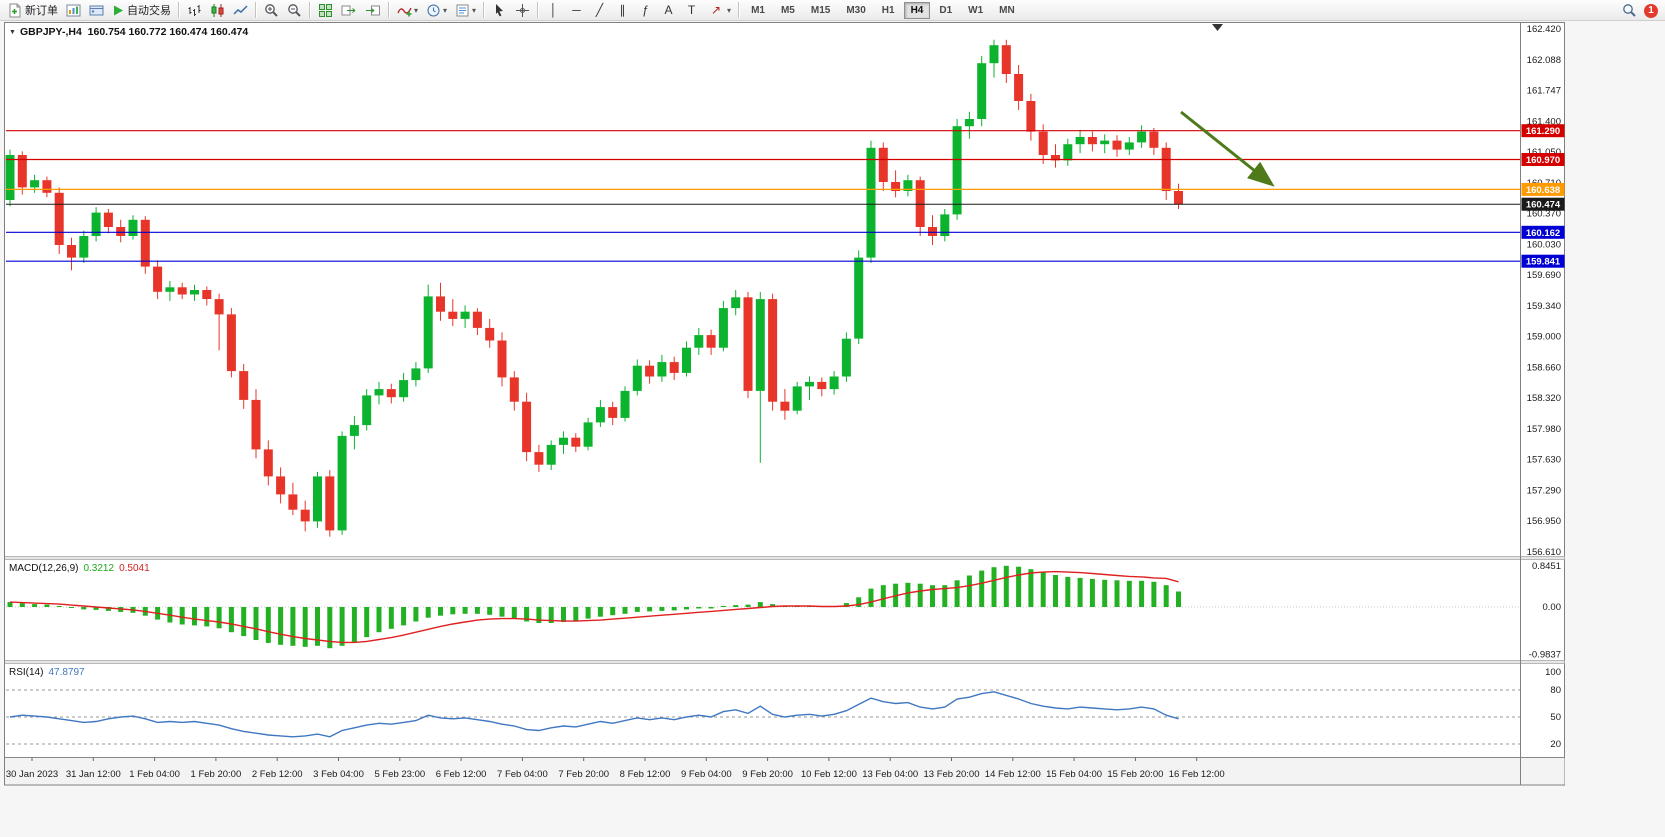 The image size is (1665, 837). Describe the element at coordinates (599, 10) in the screenshot. I see `trendline-tool: ╱` at that location.